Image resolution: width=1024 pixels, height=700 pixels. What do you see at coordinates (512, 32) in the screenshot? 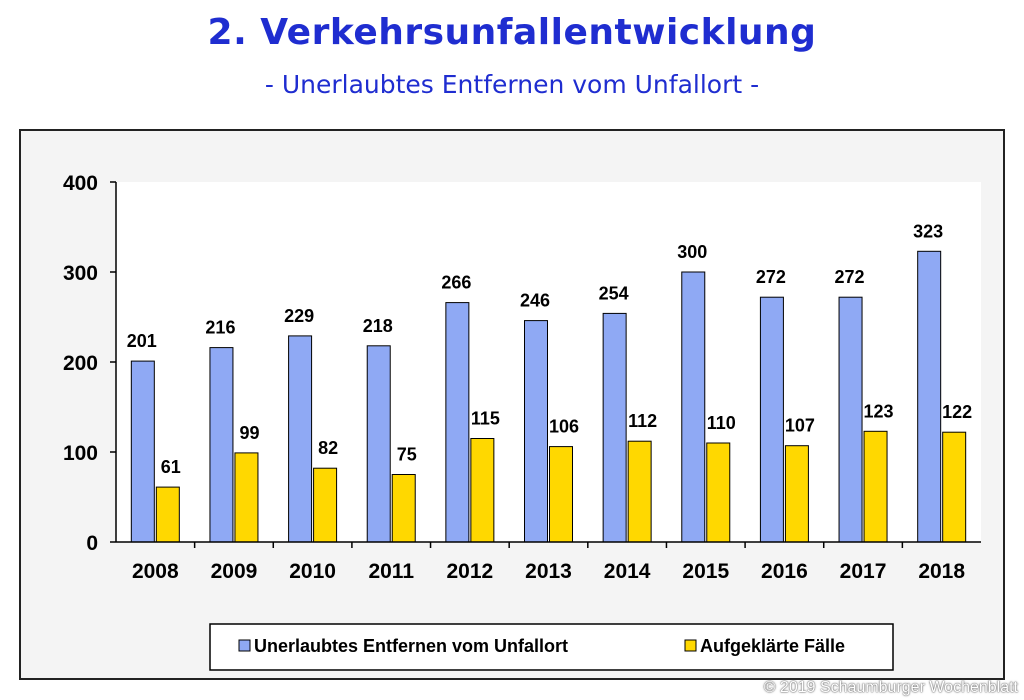
I see `page-title: 2. Verkehrsunfallentwicklung` at bounding box center [512, 32].